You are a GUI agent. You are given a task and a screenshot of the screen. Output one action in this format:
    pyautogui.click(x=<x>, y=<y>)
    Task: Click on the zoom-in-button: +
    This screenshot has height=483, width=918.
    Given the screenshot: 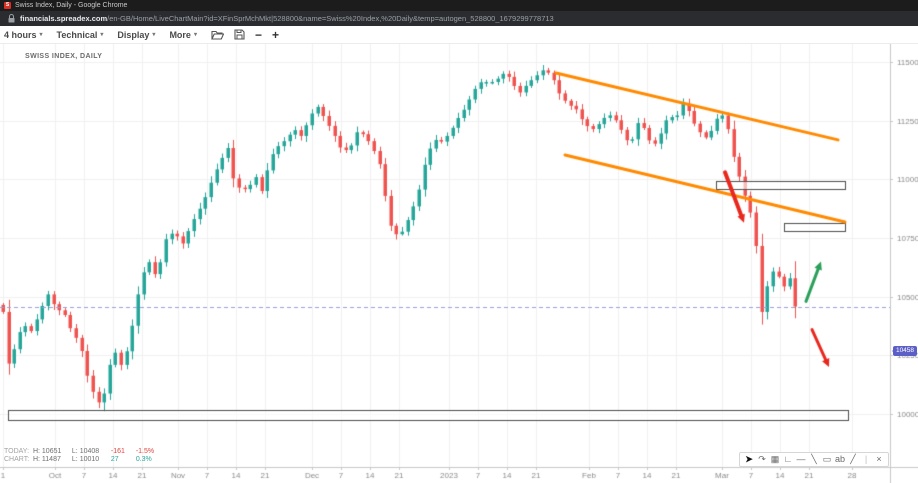 What is the action you would take?
    pyautogui.click(x=275, y=34)
    